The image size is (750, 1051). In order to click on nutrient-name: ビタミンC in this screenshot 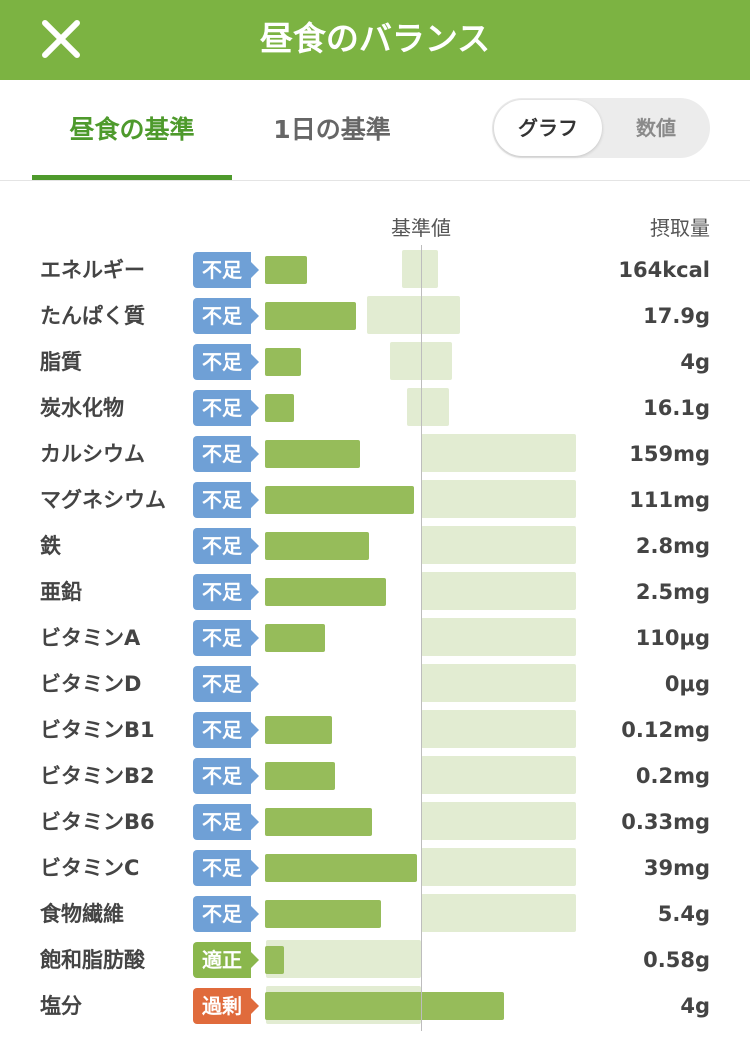, I will do `click(90, 868)`.